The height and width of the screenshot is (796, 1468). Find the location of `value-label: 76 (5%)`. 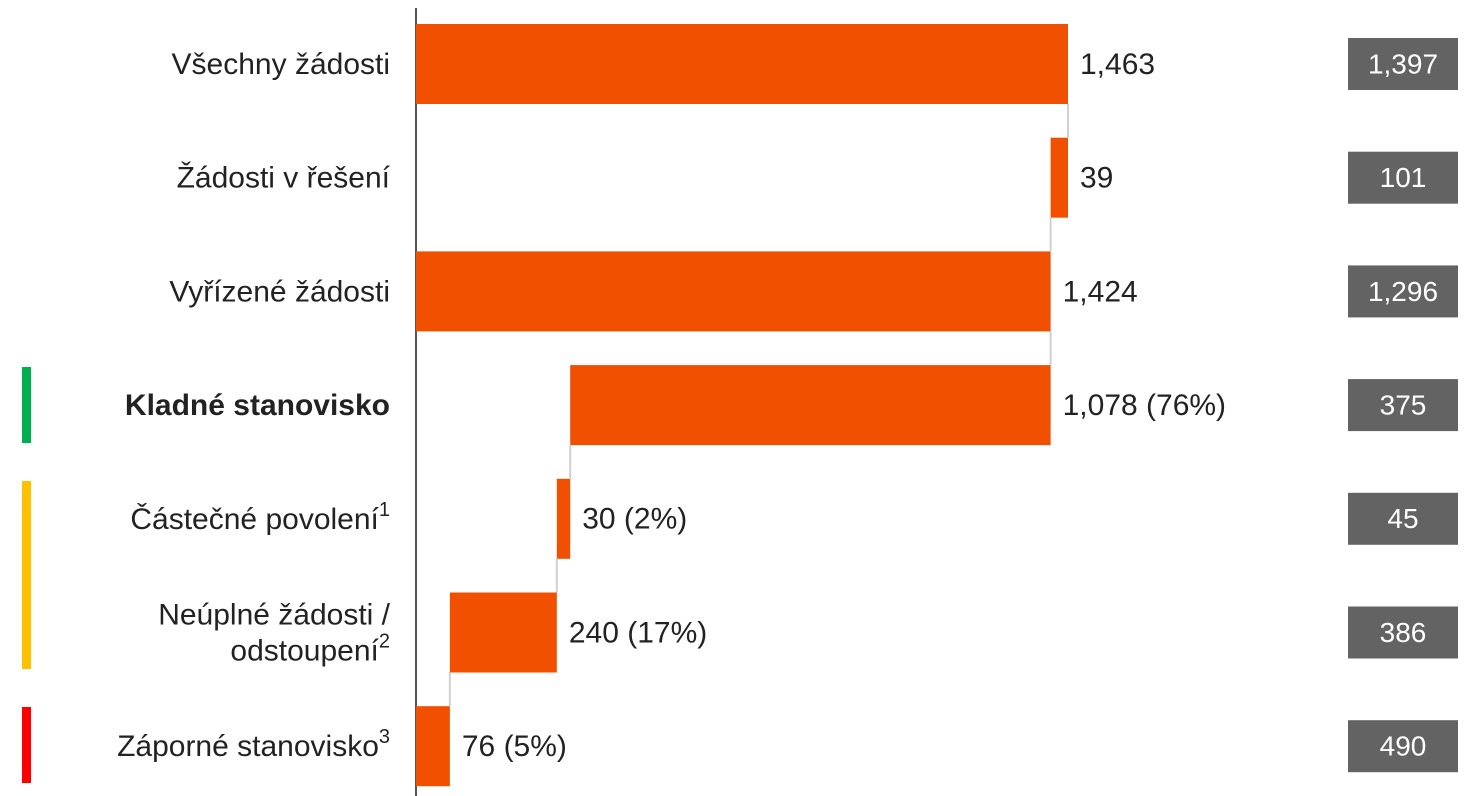

value-label: 76 (5%) is located at coordinates (514, 746).